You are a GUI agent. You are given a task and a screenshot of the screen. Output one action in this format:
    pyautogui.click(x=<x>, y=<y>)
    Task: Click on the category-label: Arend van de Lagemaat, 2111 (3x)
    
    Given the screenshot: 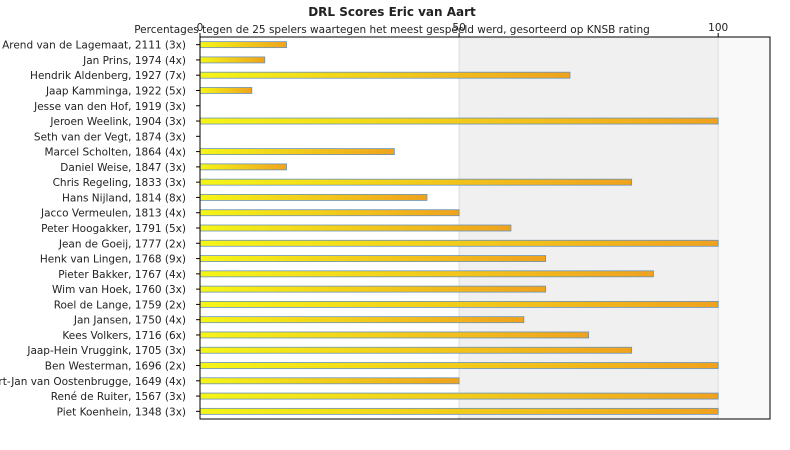 What is the action you would take?
    pyautogui.click(x=94, y=46)
    